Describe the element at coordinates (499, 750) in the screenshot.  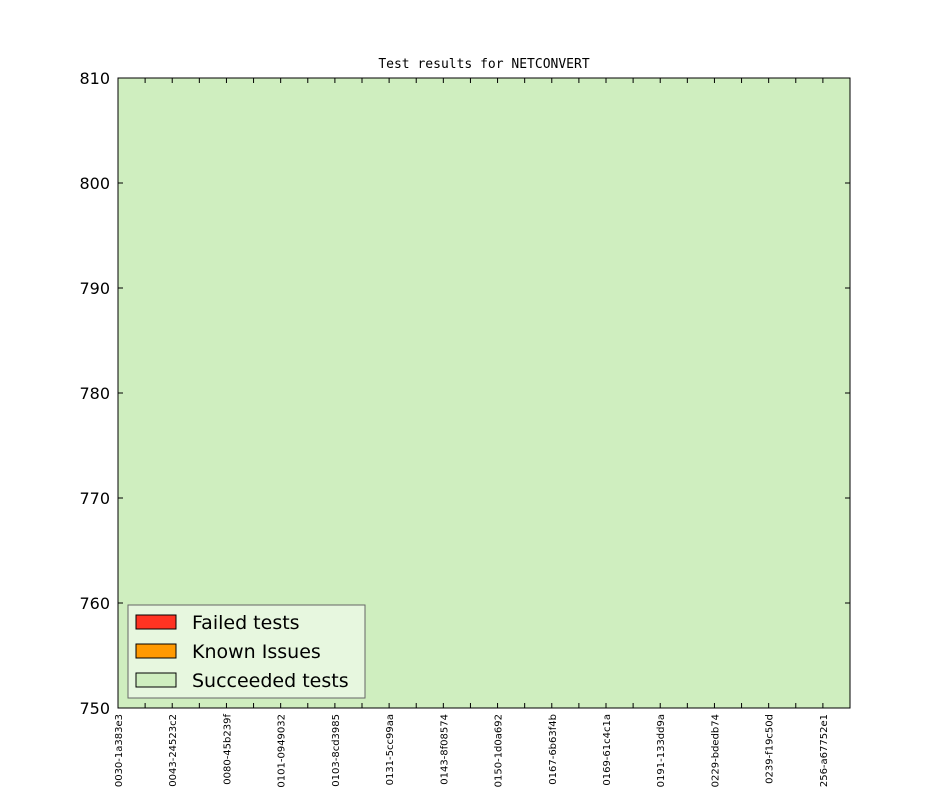
I see `x-tick-label: 0150-1d0a692` at that location.